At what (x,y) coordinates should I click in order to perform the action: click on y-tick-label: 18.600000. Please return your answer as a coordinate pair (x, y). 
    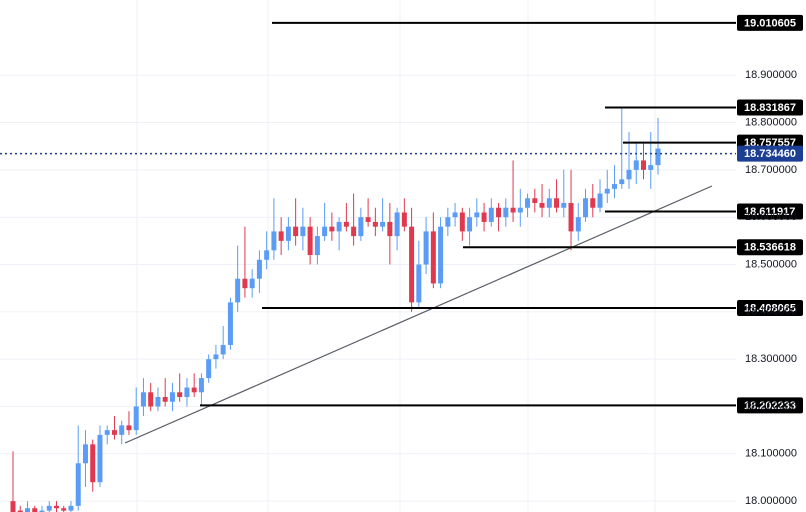
    Looking at the image, I should click on (771, 217).